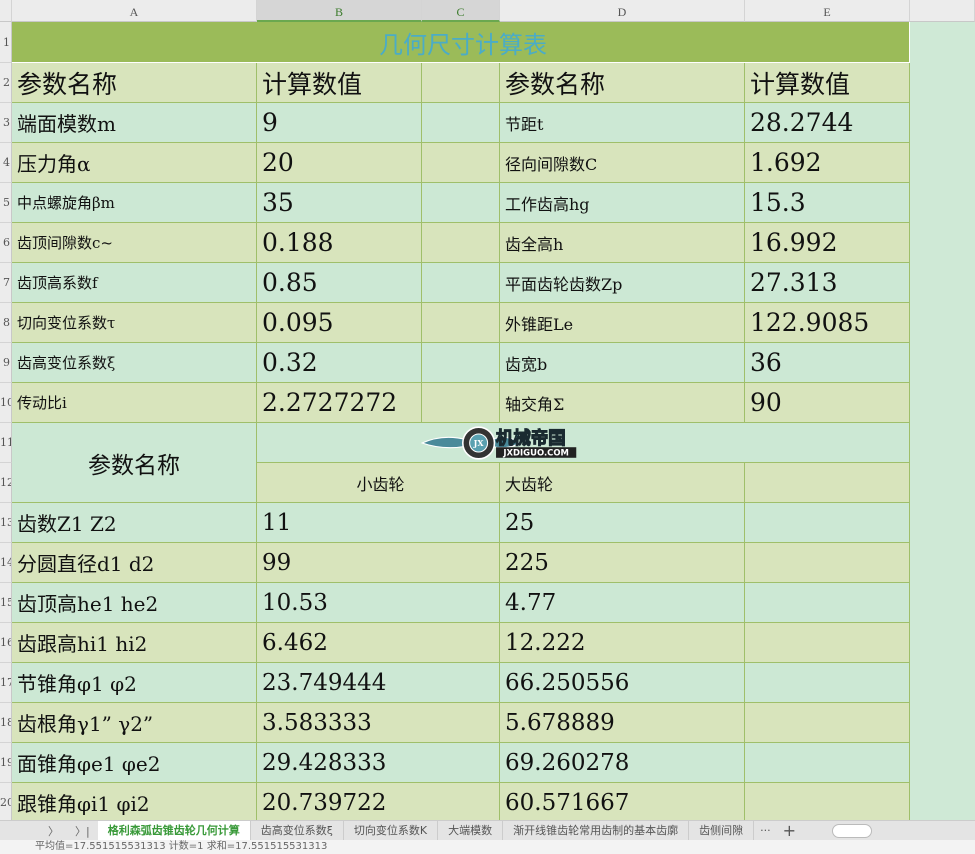 The image size is (975, 854). What do you see at coordinates (134, 11) in the screenshot?
I see `column-header-A: A` at bounding box center [134, 11].